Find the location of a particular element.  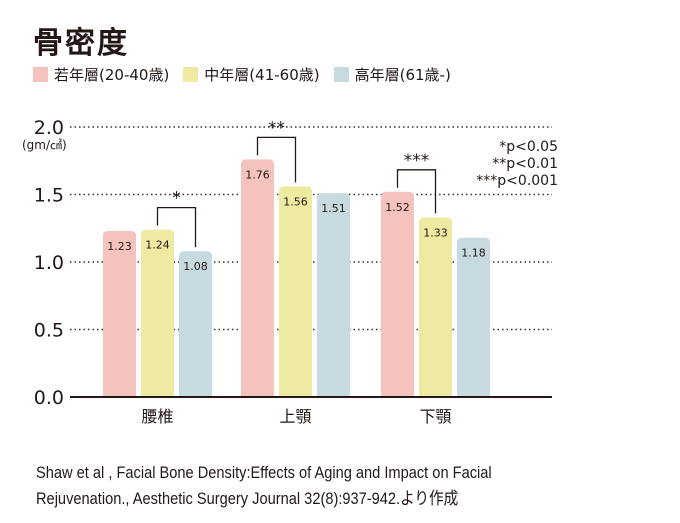

y-tick-label: 0.5 is located at coordinates (49, 331).